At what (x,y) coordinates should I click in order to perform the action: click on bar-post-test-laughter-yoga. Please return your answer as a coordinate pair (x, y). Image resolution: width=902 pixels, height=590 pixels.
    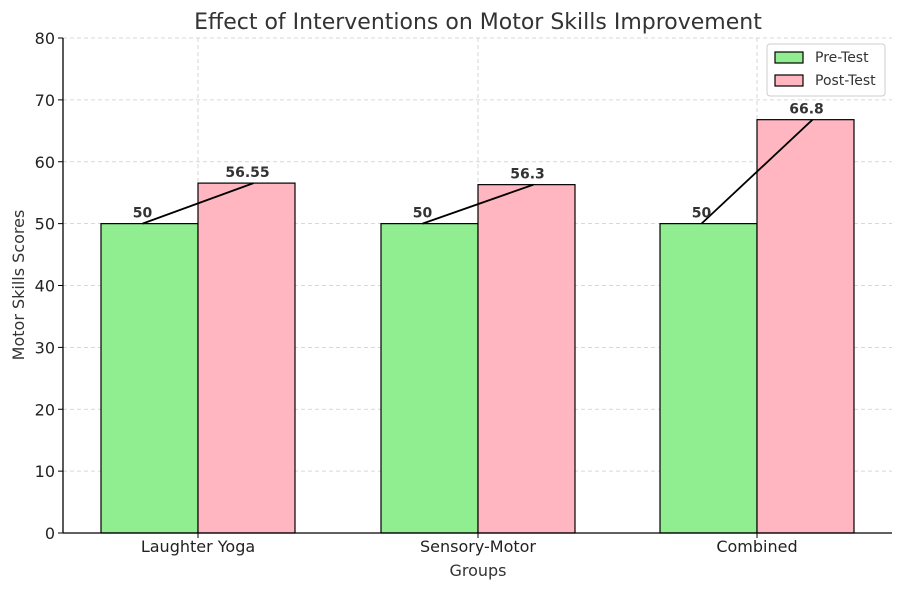
    Looking at the image, I should click on (246, 358).